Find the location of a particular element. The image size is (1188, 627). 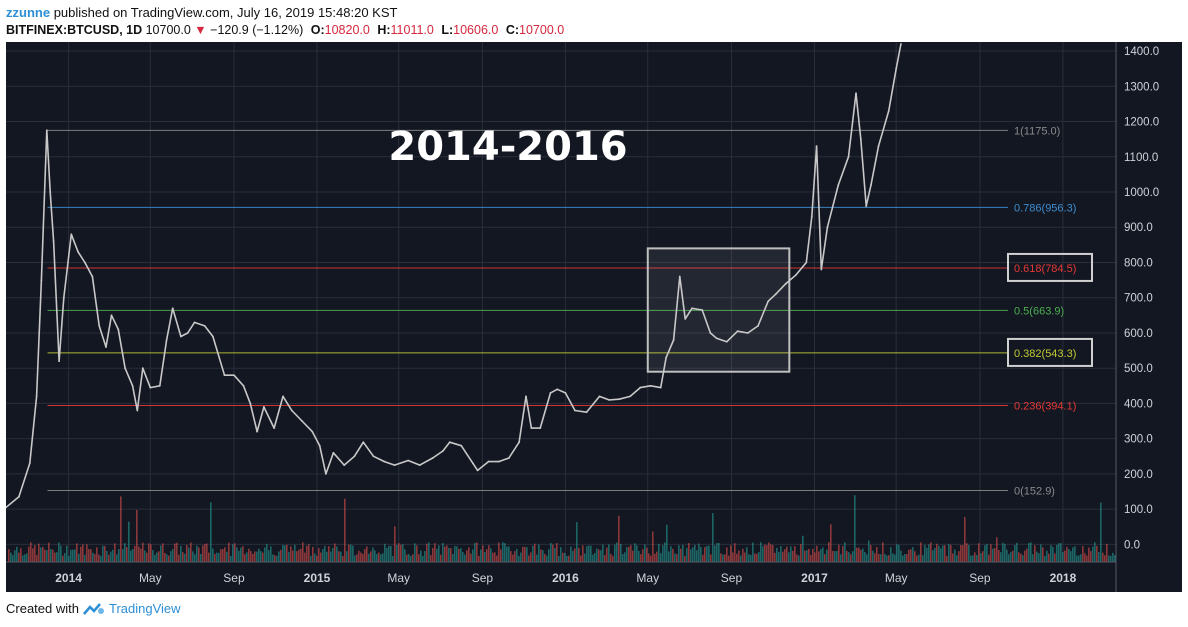

price-tick-label: 1100.0 is located at coordinates (1141, 158).